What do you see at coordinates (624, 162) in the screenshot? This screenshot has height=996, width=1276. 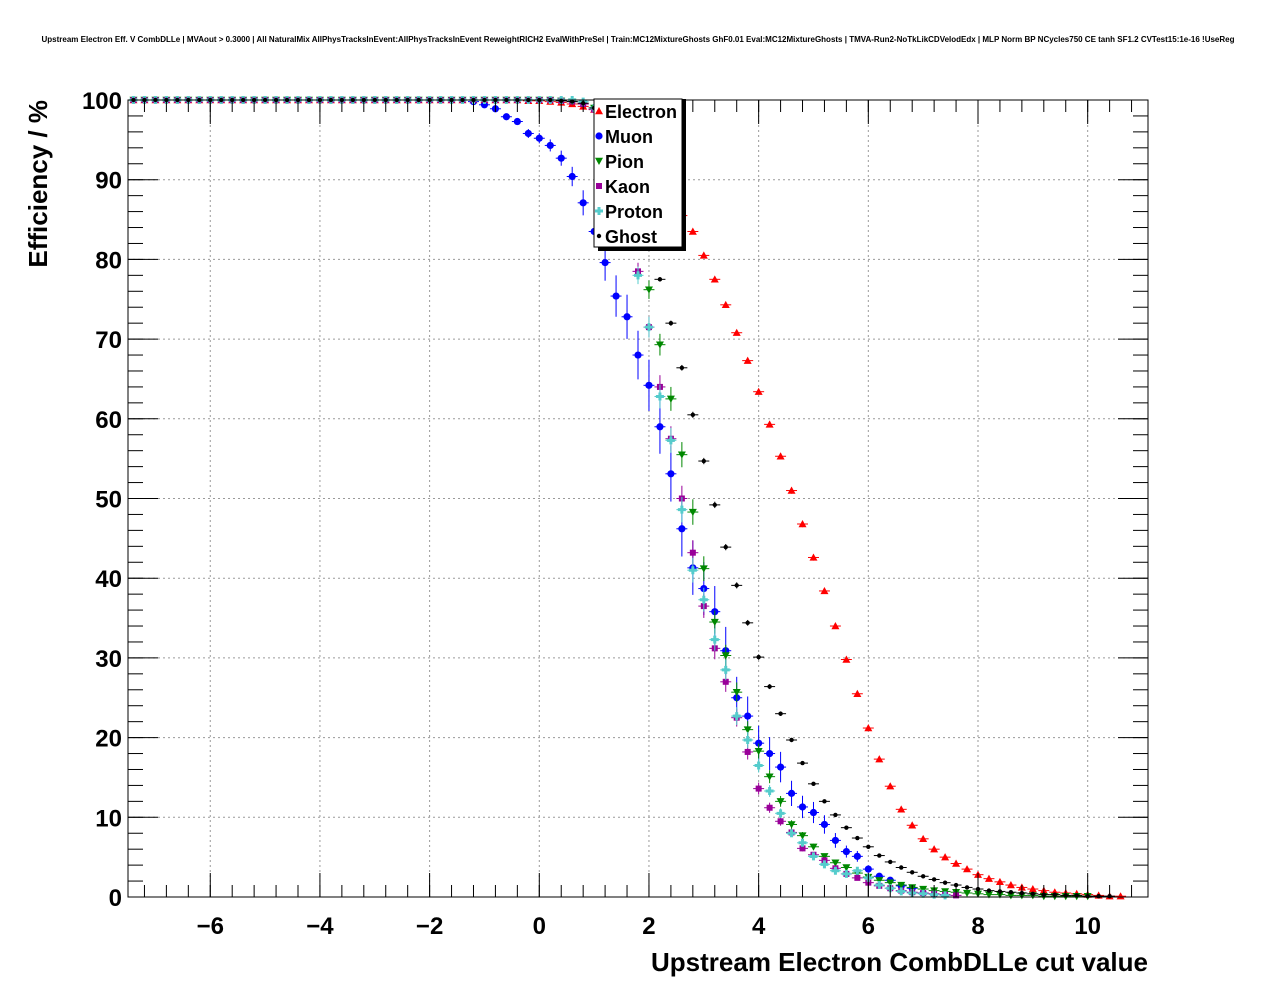 I see `legend-label: Pion` at bounding box center [624, 162].